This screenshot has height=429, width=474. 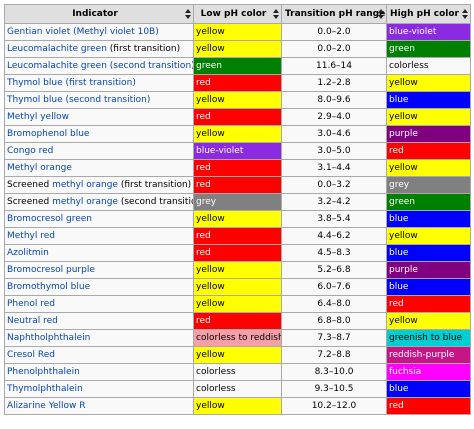 What do you see at coordinates (42, 32) in the screenshot?
I see `indicator-link: Gentian violet (` at bounding box center [42, 32].